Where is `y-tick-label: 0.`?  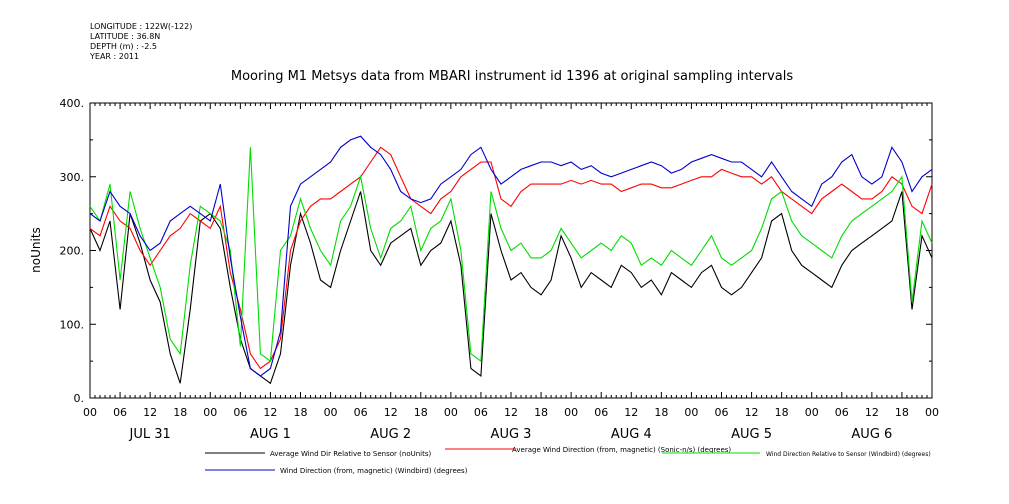
y-tick-label: 0. is located at coordinates (79, 398).